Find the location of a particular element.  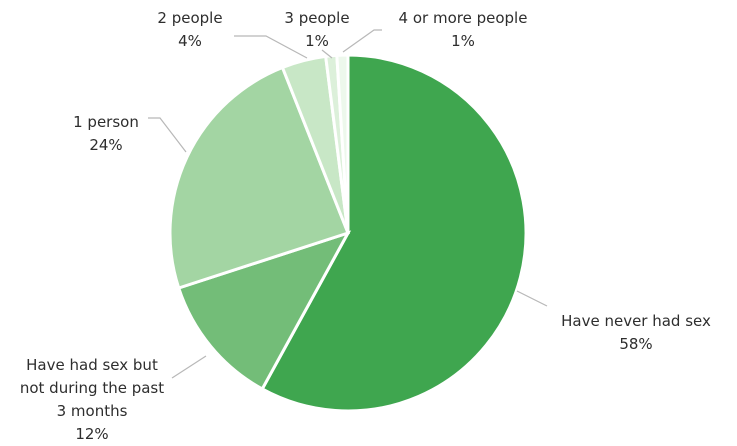

slice-value-3-people: 1% is located at coordinates (317, 41).